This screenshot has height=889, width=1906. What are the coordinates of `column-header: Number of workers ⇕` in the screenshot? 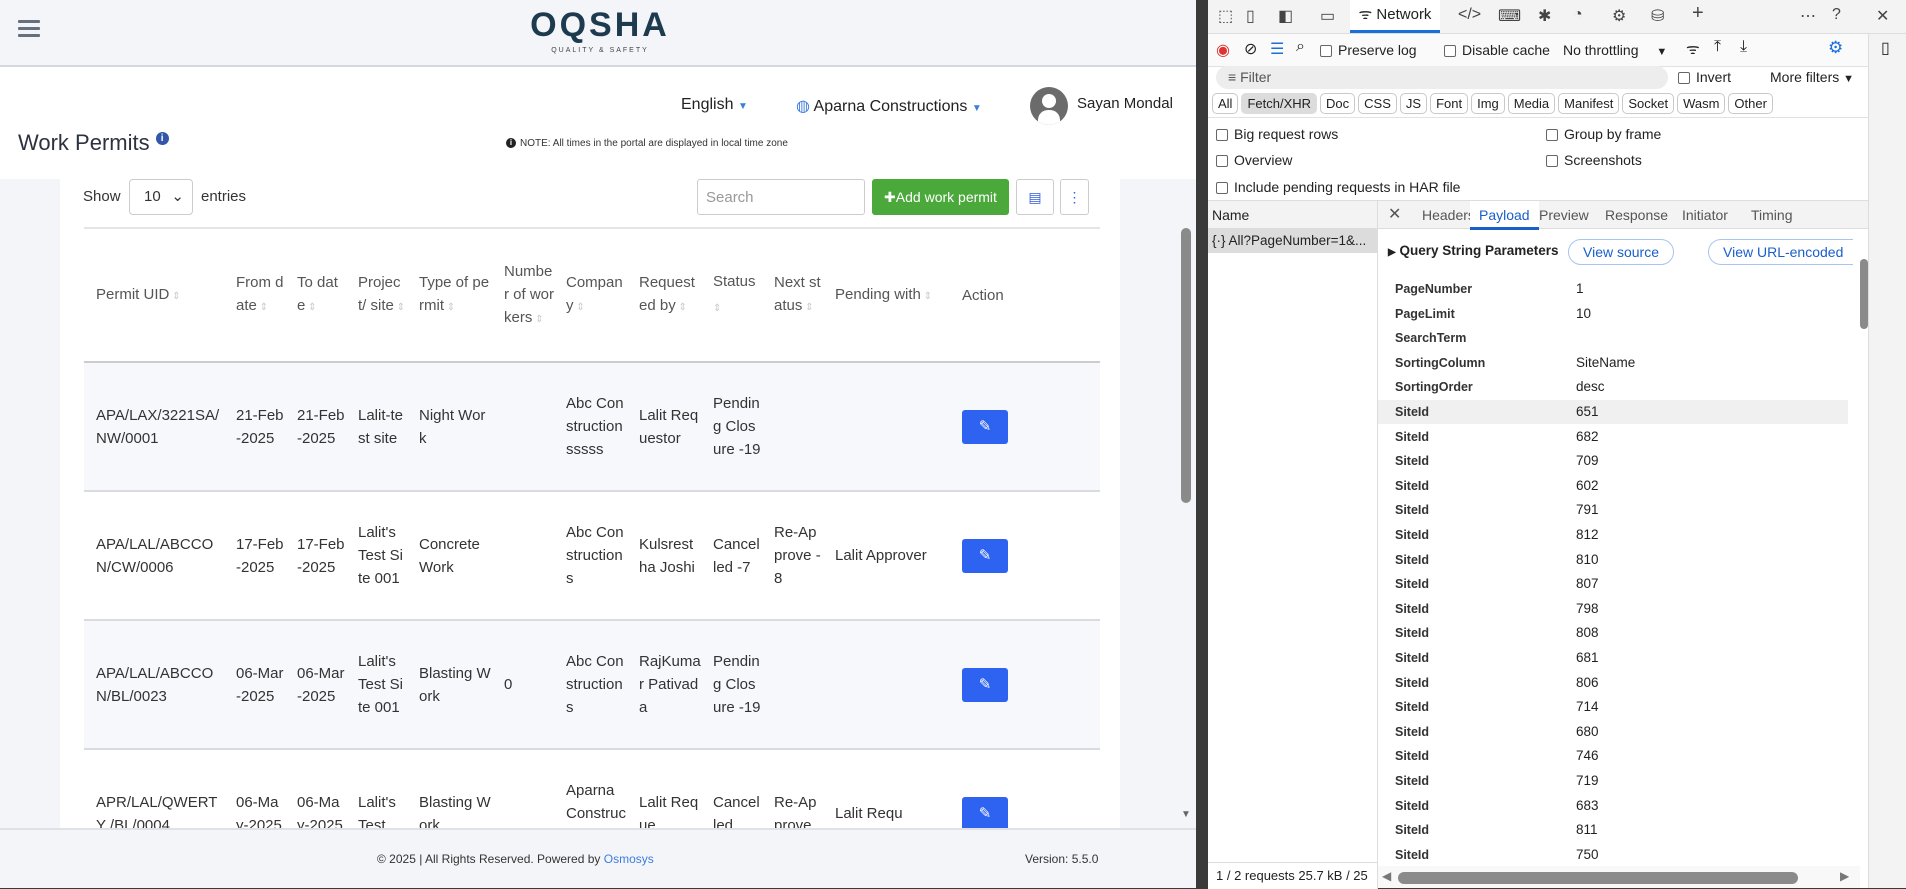 It's located at (523, 295).